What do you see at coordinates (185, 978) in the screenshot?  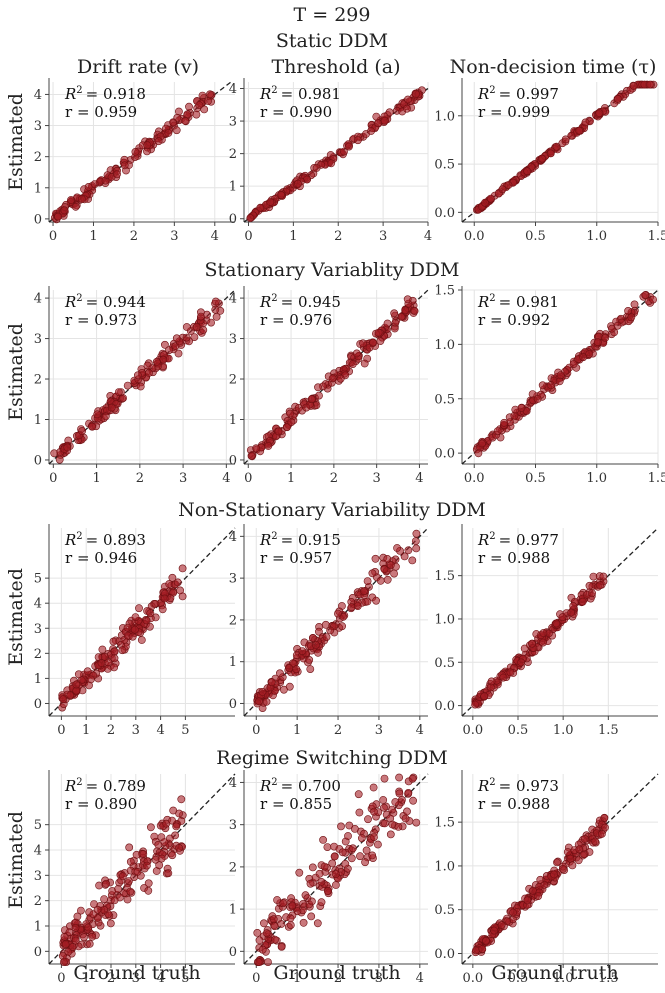 I see `x-tick-label: 5` at bounding box center [185, 978].